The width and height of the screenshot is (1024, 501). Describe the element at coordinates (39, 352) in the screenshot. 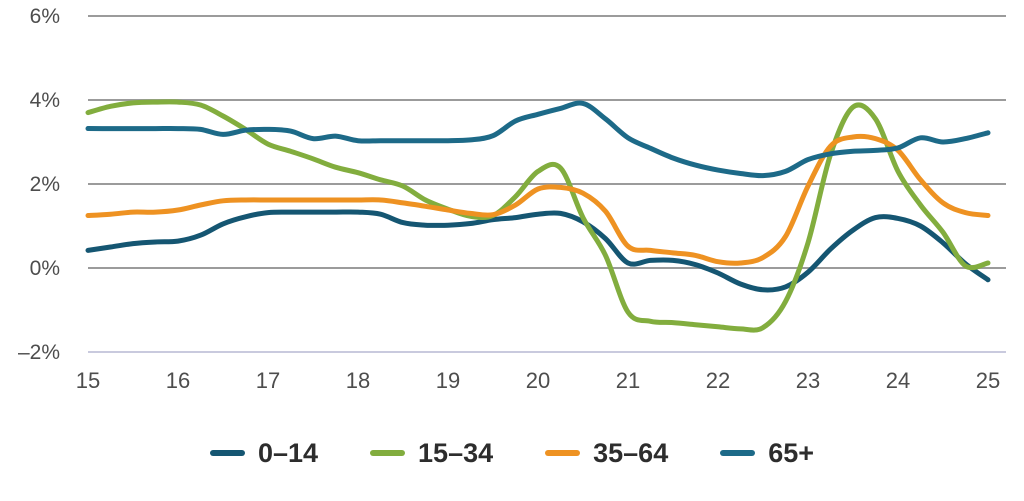

I see `y-tick-label: –2%` at that location.